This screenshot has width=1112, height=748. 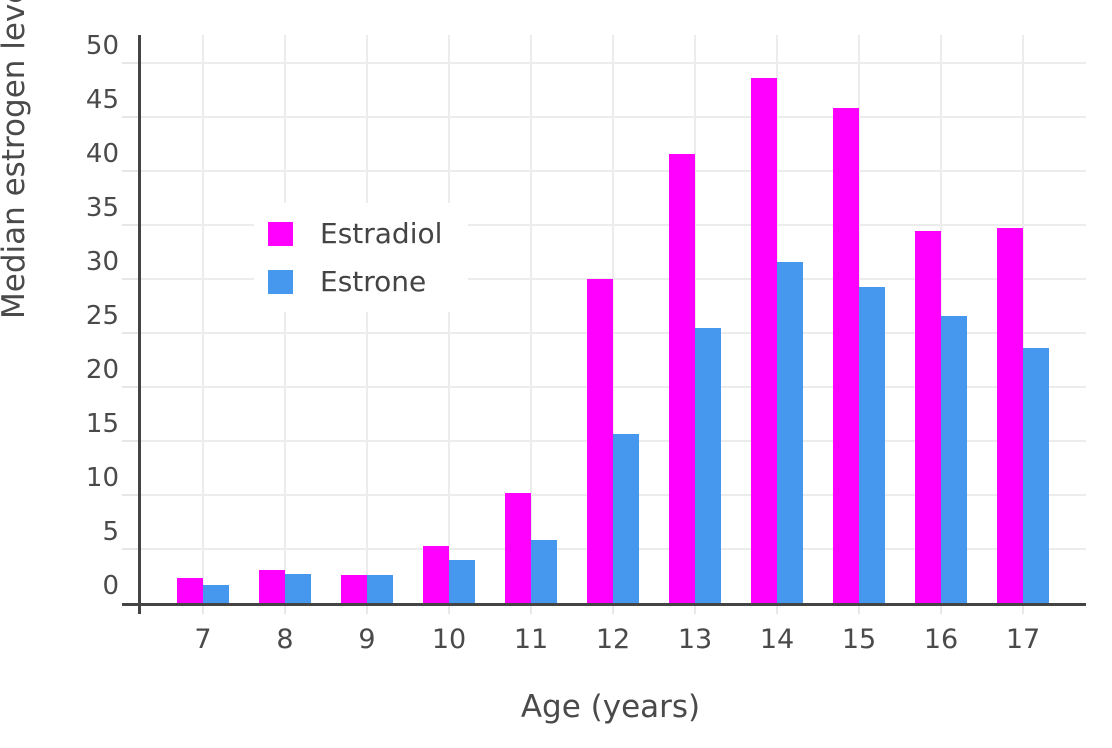 I want to click on y-tick-label-45: 45, so click(x=102, y=100).